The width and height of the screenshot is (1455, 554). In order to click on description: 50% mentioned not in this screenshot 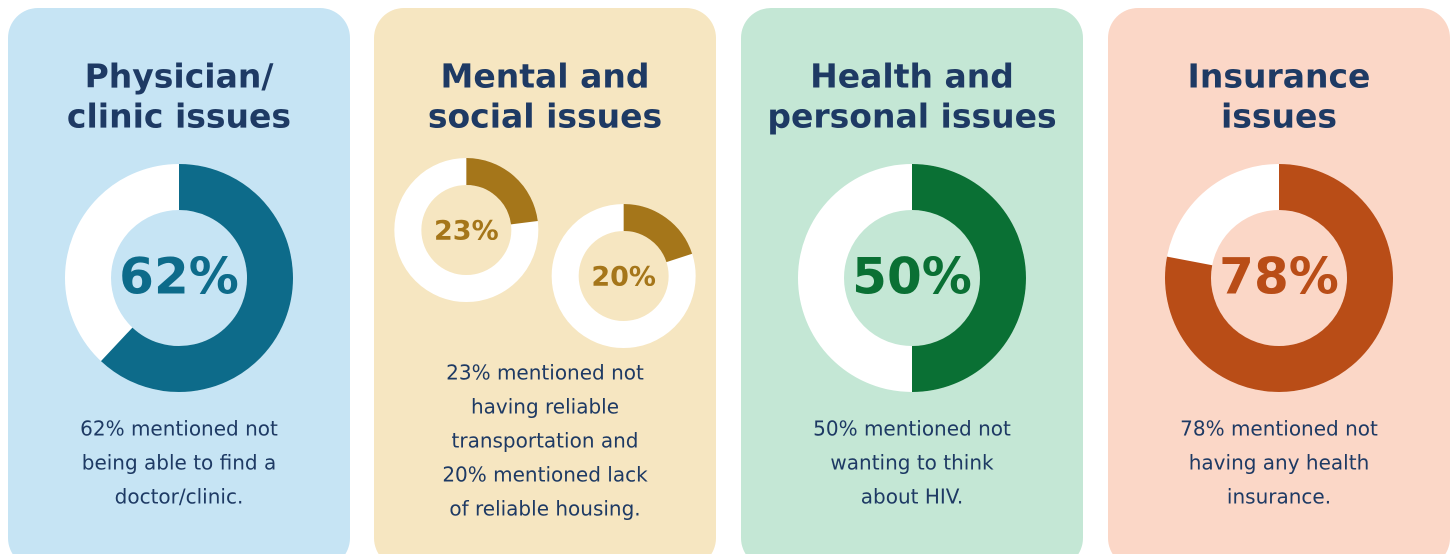, I will do `click(912, 429)`.